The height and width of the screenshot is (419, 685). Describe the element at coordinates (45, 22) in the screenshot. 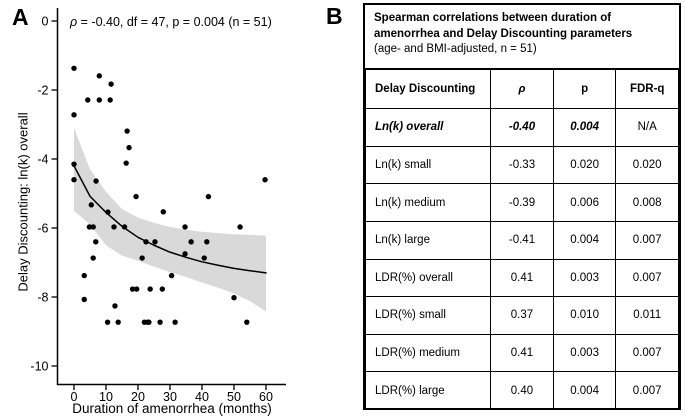

I see `y-tick-label: 0` at that location.